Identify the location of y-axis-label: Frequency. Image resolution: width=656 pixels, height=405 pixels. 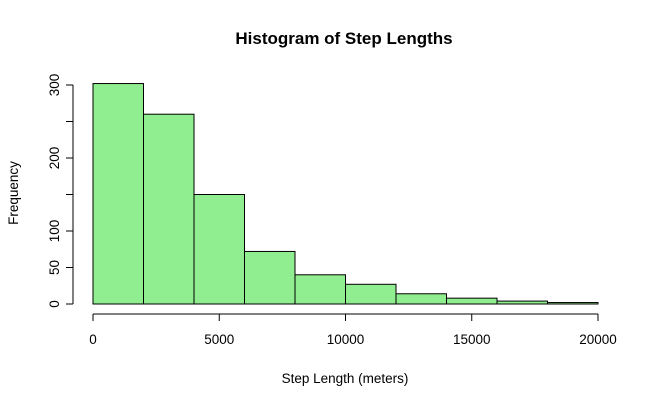
(13, 193).